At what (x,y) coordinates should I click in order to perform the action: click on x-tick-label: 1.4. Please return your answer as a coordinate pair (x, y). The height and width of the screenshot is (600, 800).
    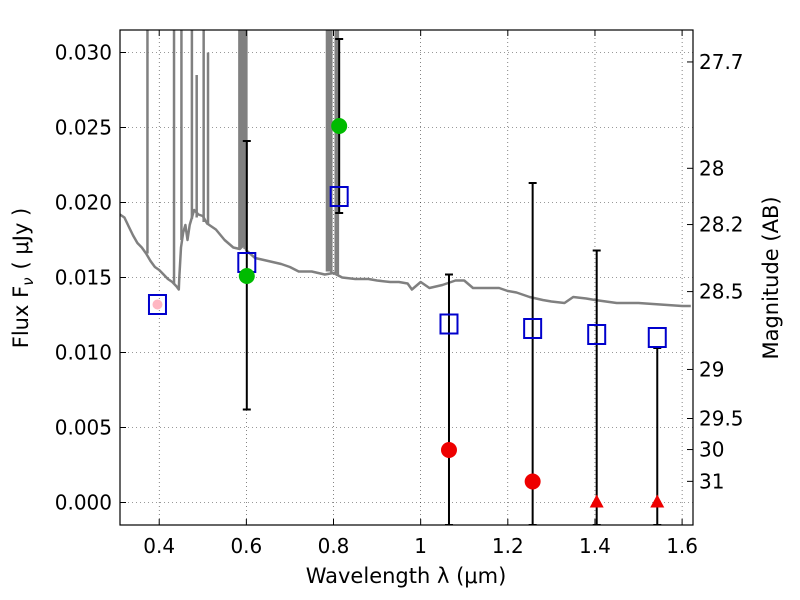
    Looking at the image, I should click on (595, 546).